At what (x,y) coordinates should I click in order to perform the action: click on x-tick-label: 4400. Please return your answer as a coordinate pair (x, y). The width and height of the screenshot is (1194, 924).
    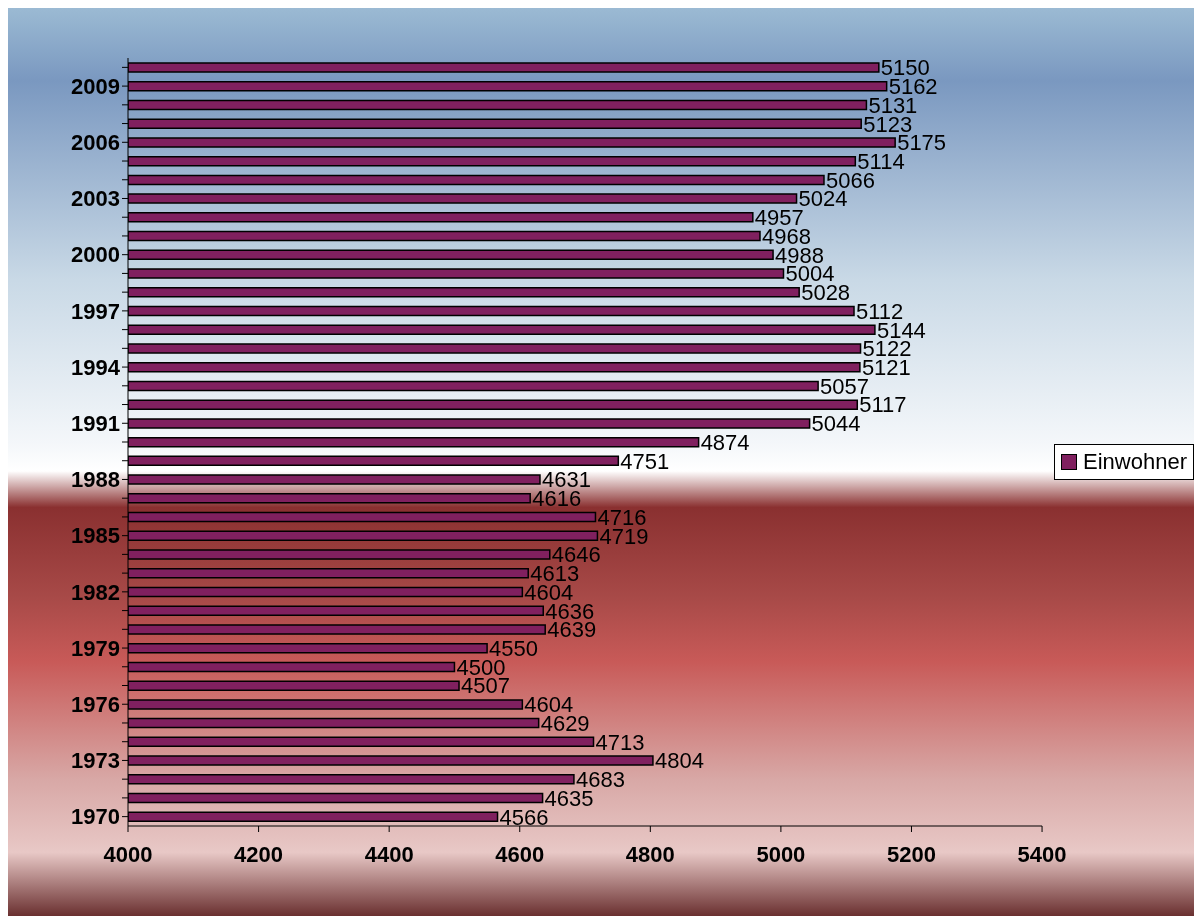
    Looking at the image, I should click on (389, 854).